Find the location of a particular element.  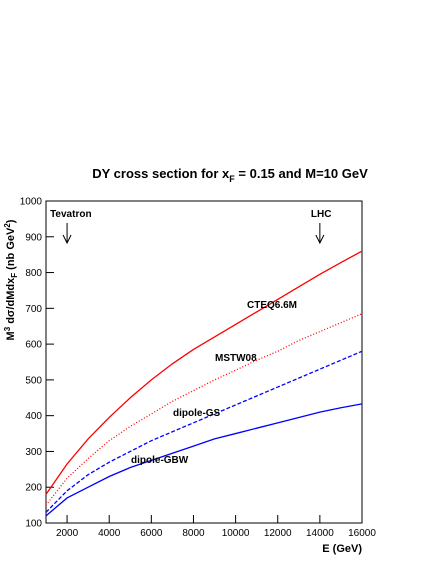

y-tick-label: 500 is located at coordinates (33, 380).